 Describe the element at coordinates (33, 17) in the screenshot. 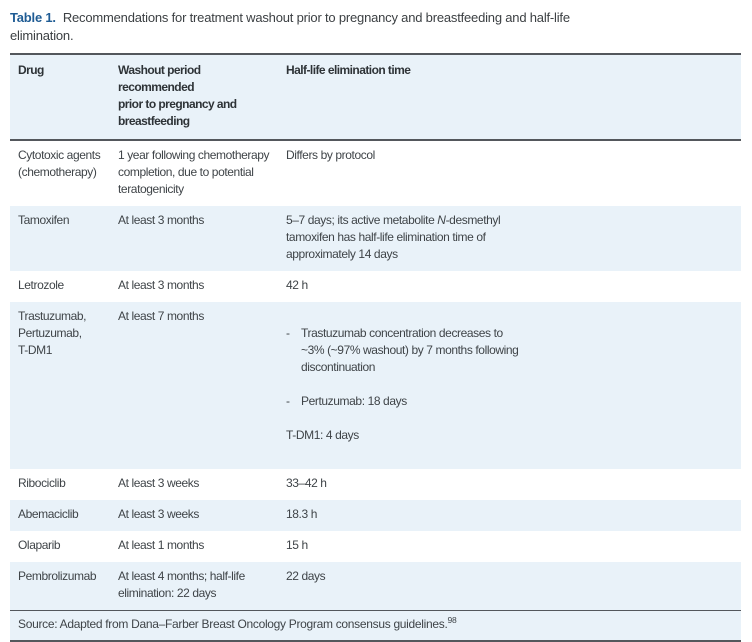

I see `table-caption-label: Table 1.` at that location.